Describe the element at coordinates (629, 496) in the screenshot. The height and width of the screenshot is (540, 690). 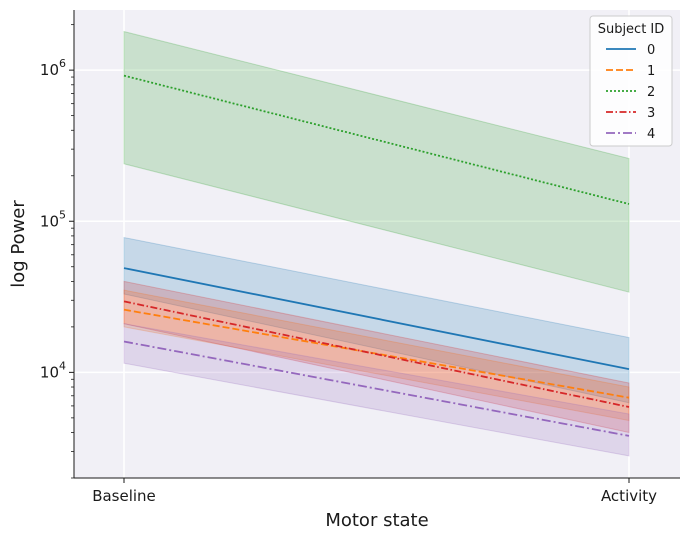
I see `x-tick-label: Activity` at that location.